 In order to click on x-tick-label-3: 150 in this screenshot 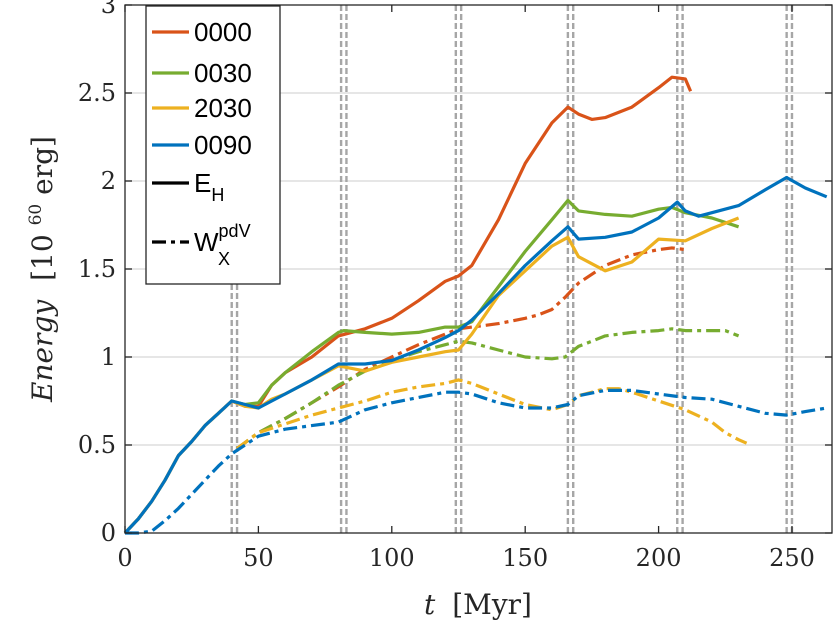, I will do `click(525, 558)`.